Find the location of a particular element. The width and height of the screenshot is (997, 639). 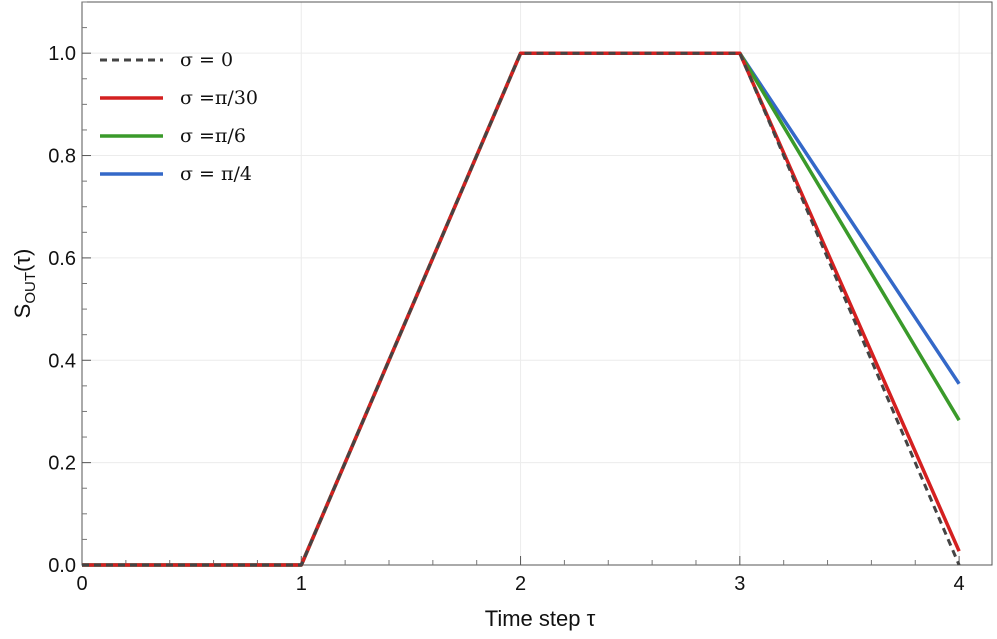

y-tick-label: 1.0 is located at coordinates (62, 54).